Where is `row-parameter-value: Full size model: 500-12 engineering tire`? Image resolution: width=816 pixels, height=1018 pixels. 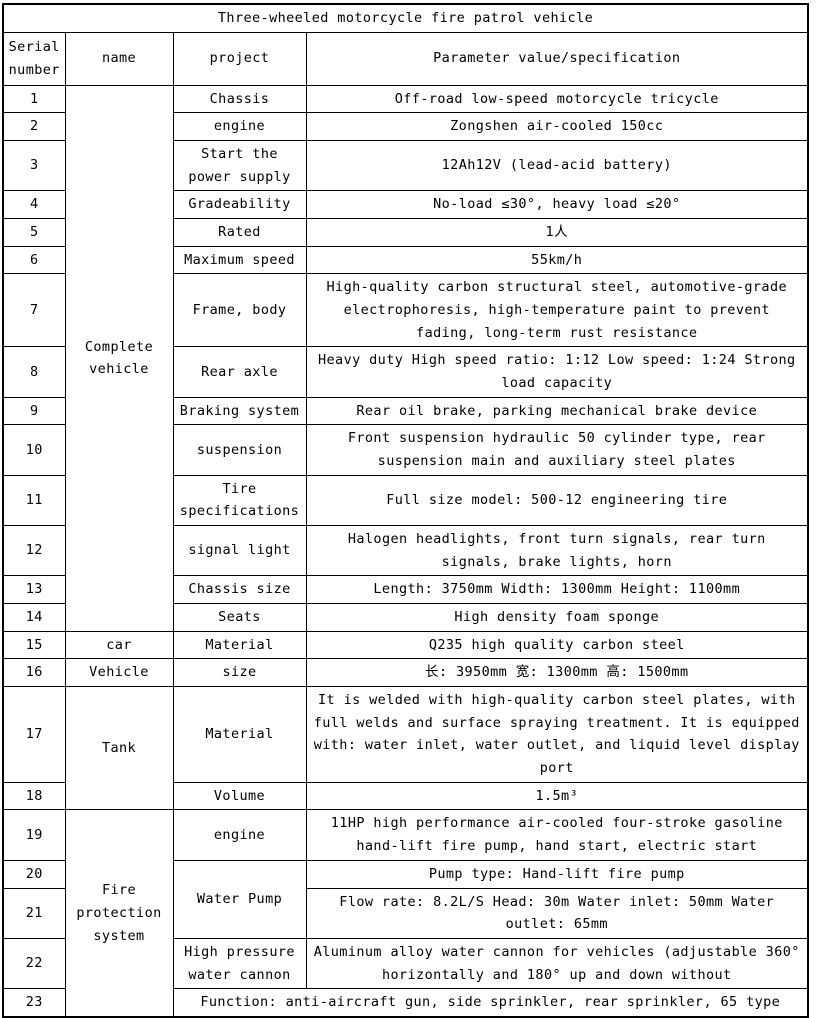
row-parameter-value: Full size model: 500-12 engineering tire is located at coordinates (557, 500).